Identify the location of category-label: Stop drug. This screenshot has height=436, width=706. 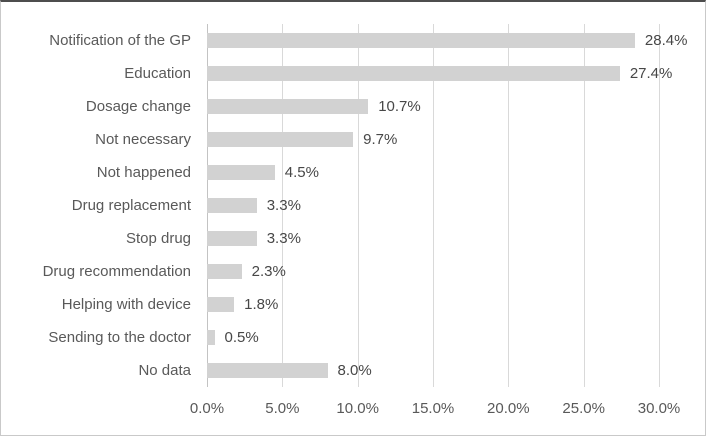
(158, 238).